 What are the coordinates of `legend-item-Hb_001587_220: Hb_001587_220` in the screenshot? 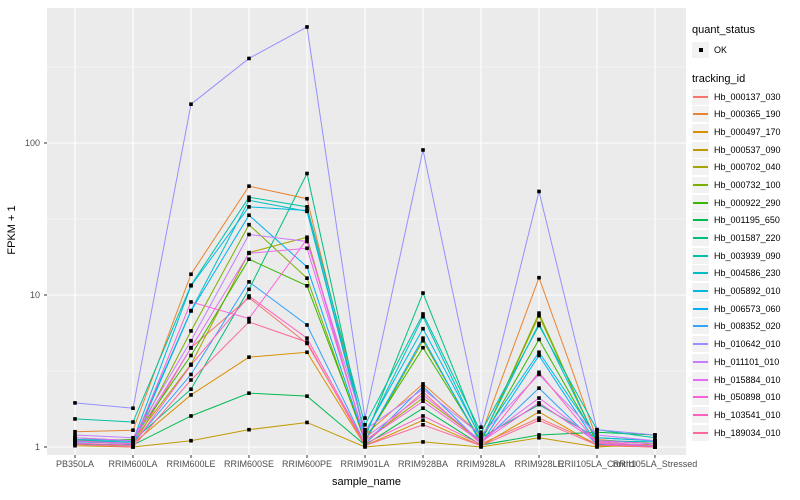 It's located at (745, 238).